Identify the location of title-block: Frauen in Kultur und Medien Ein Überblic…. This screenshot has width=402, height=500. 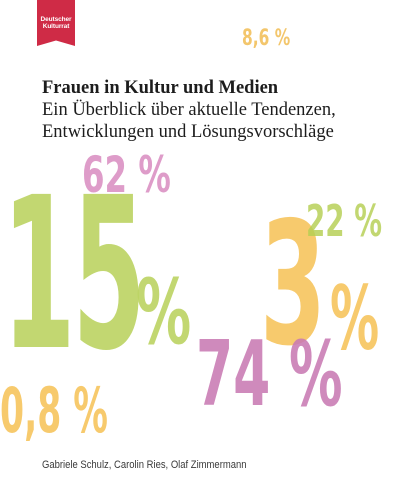
(189, 110).